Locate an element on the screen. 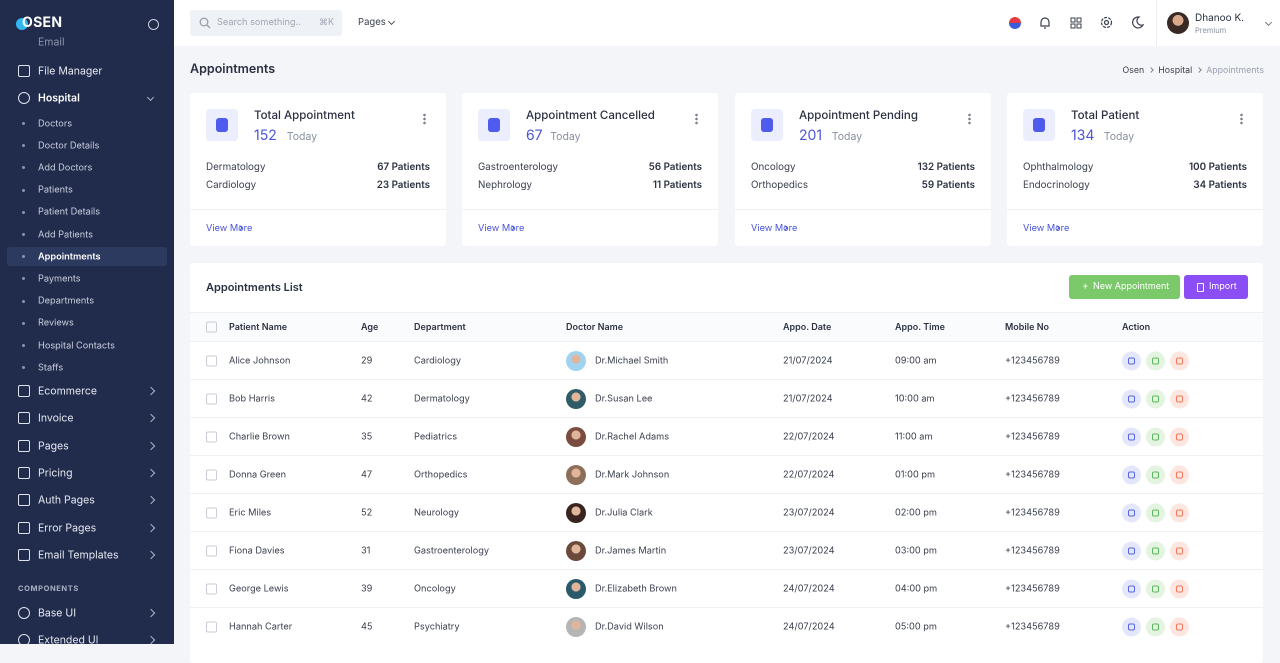  submenu-item: Departments is located at coordinates (66, 301).